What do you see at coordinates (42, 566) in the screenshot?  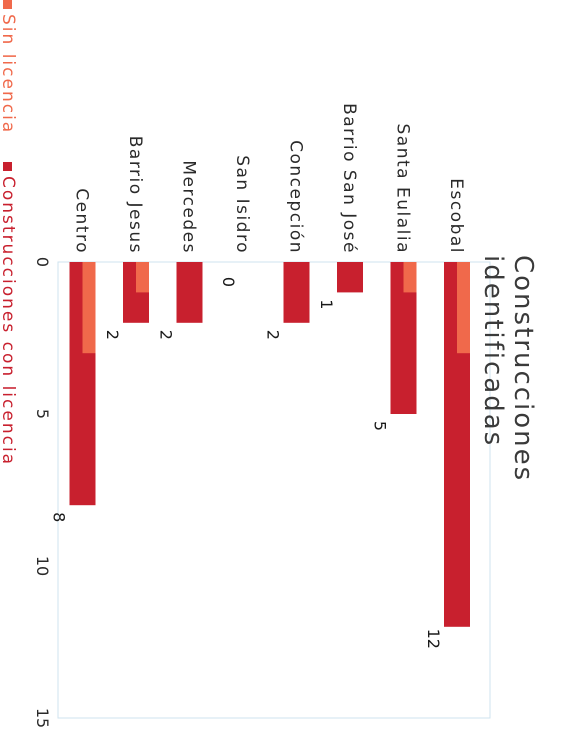 I see `tick-label-10: 10` at bounding box center [42, 566].